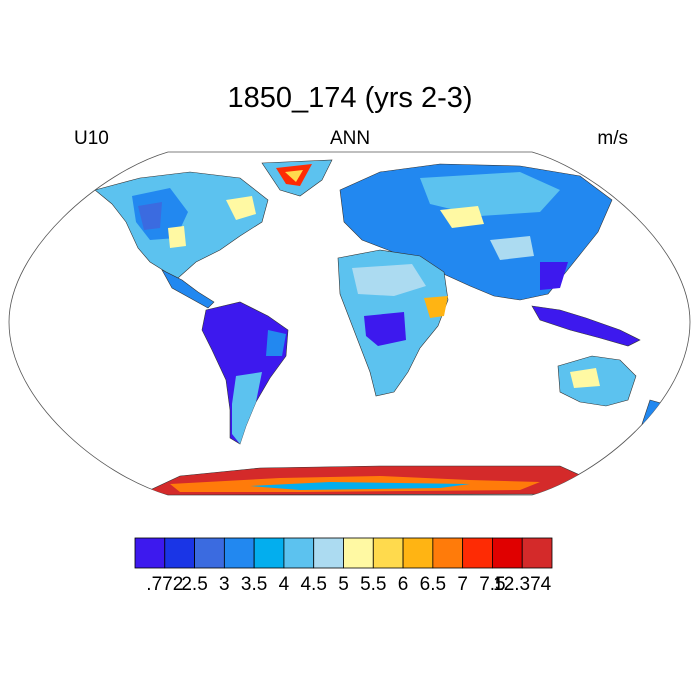 The width and height of the screenshot is (700, 700). Describe the element at coordinates (194, 584) in the screenshot. I see `colorbar-tick-label: 2.5` at that location.